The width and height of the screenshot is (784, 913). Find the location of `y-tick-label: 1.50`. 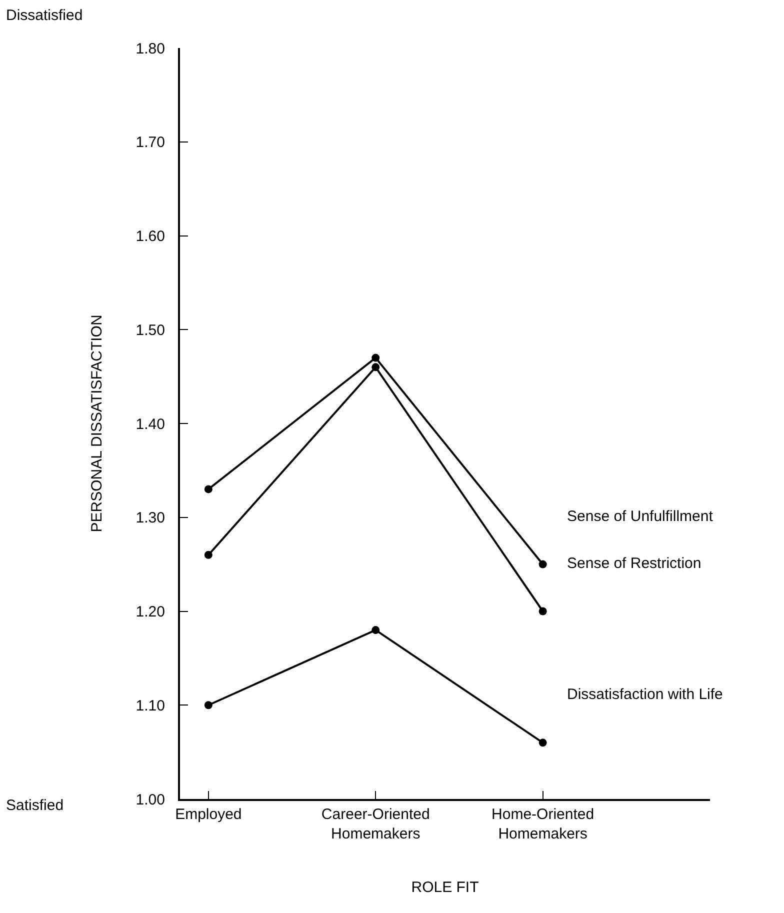

y-tick-label: 1.50 is located at coordinates (150, 330).